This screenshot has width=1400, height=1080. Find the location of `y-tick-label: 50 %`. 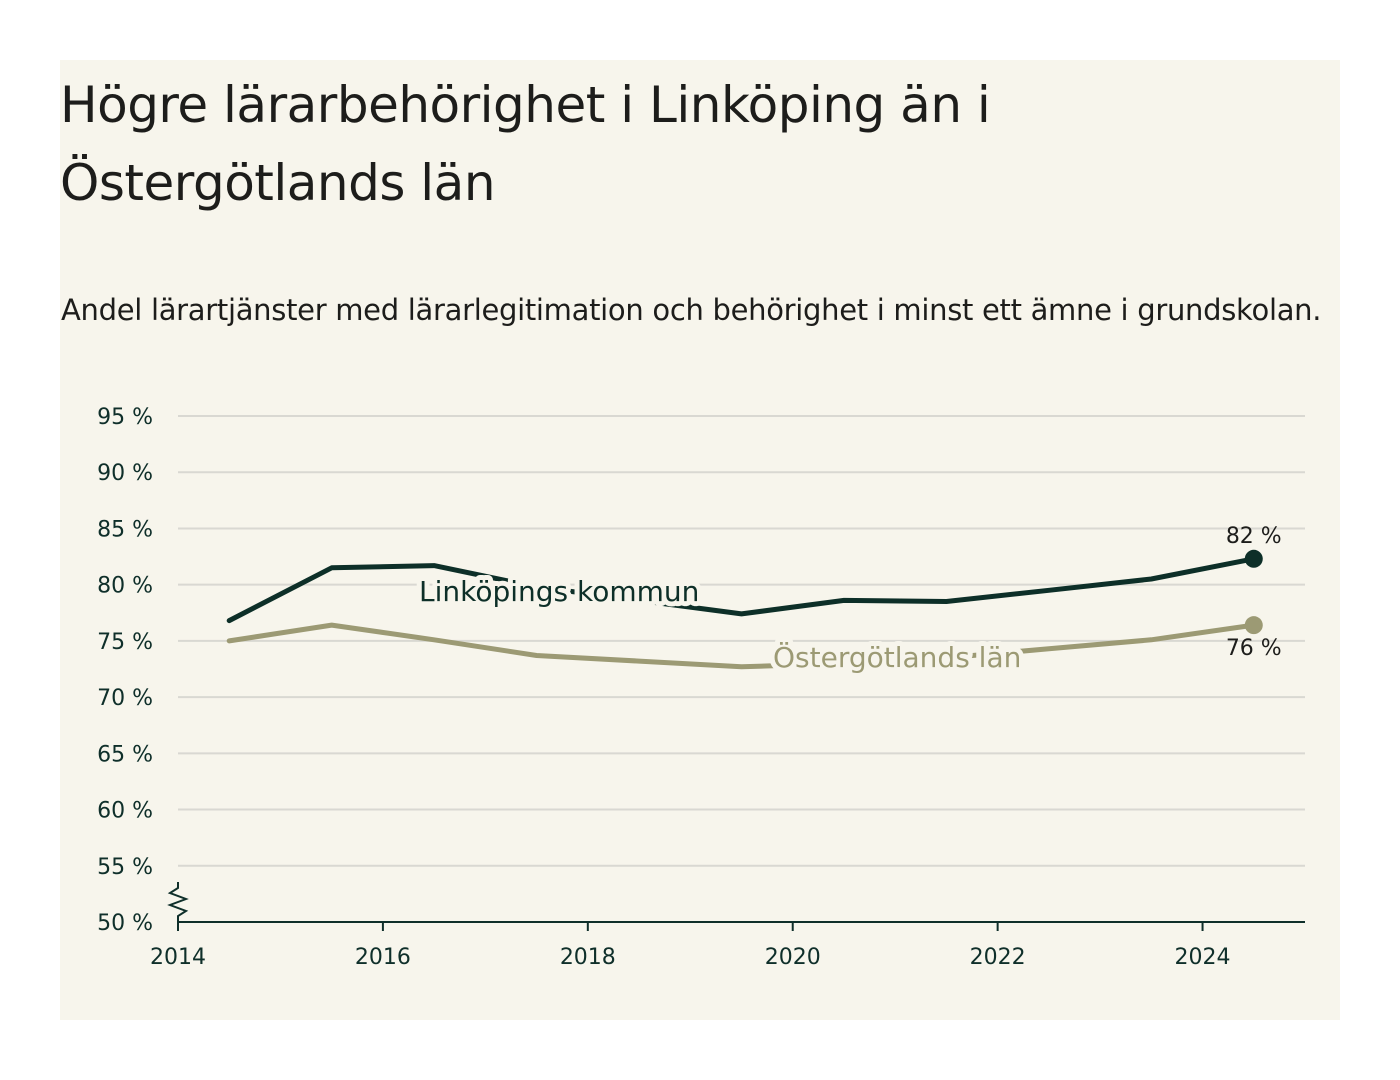

y-tick-label: 50 % is located at coordinates (125, 923).